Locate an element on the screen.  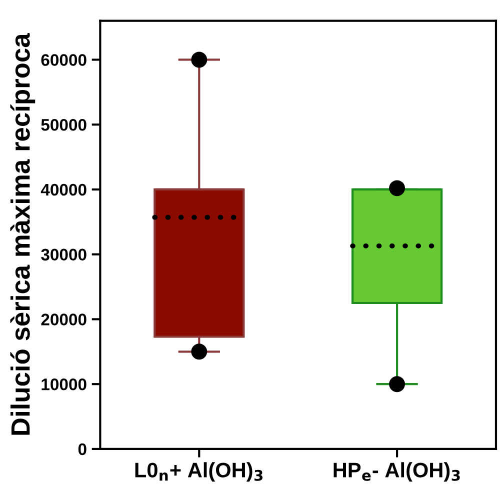
y-tick-label: 10000 is located at coordinates (64, 384).